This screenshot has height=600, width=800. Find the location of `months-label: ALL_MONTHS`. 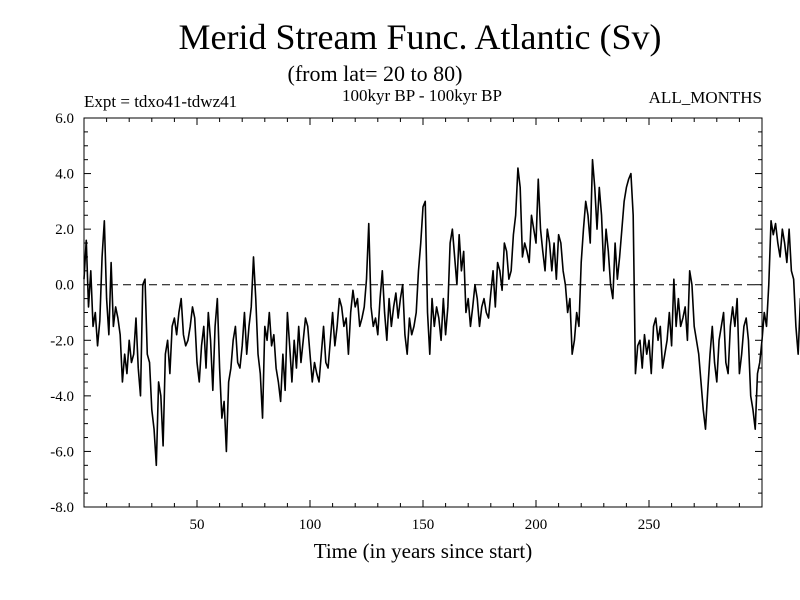

months-label: ALL_MONTHS is located at coordinates (705, 97).